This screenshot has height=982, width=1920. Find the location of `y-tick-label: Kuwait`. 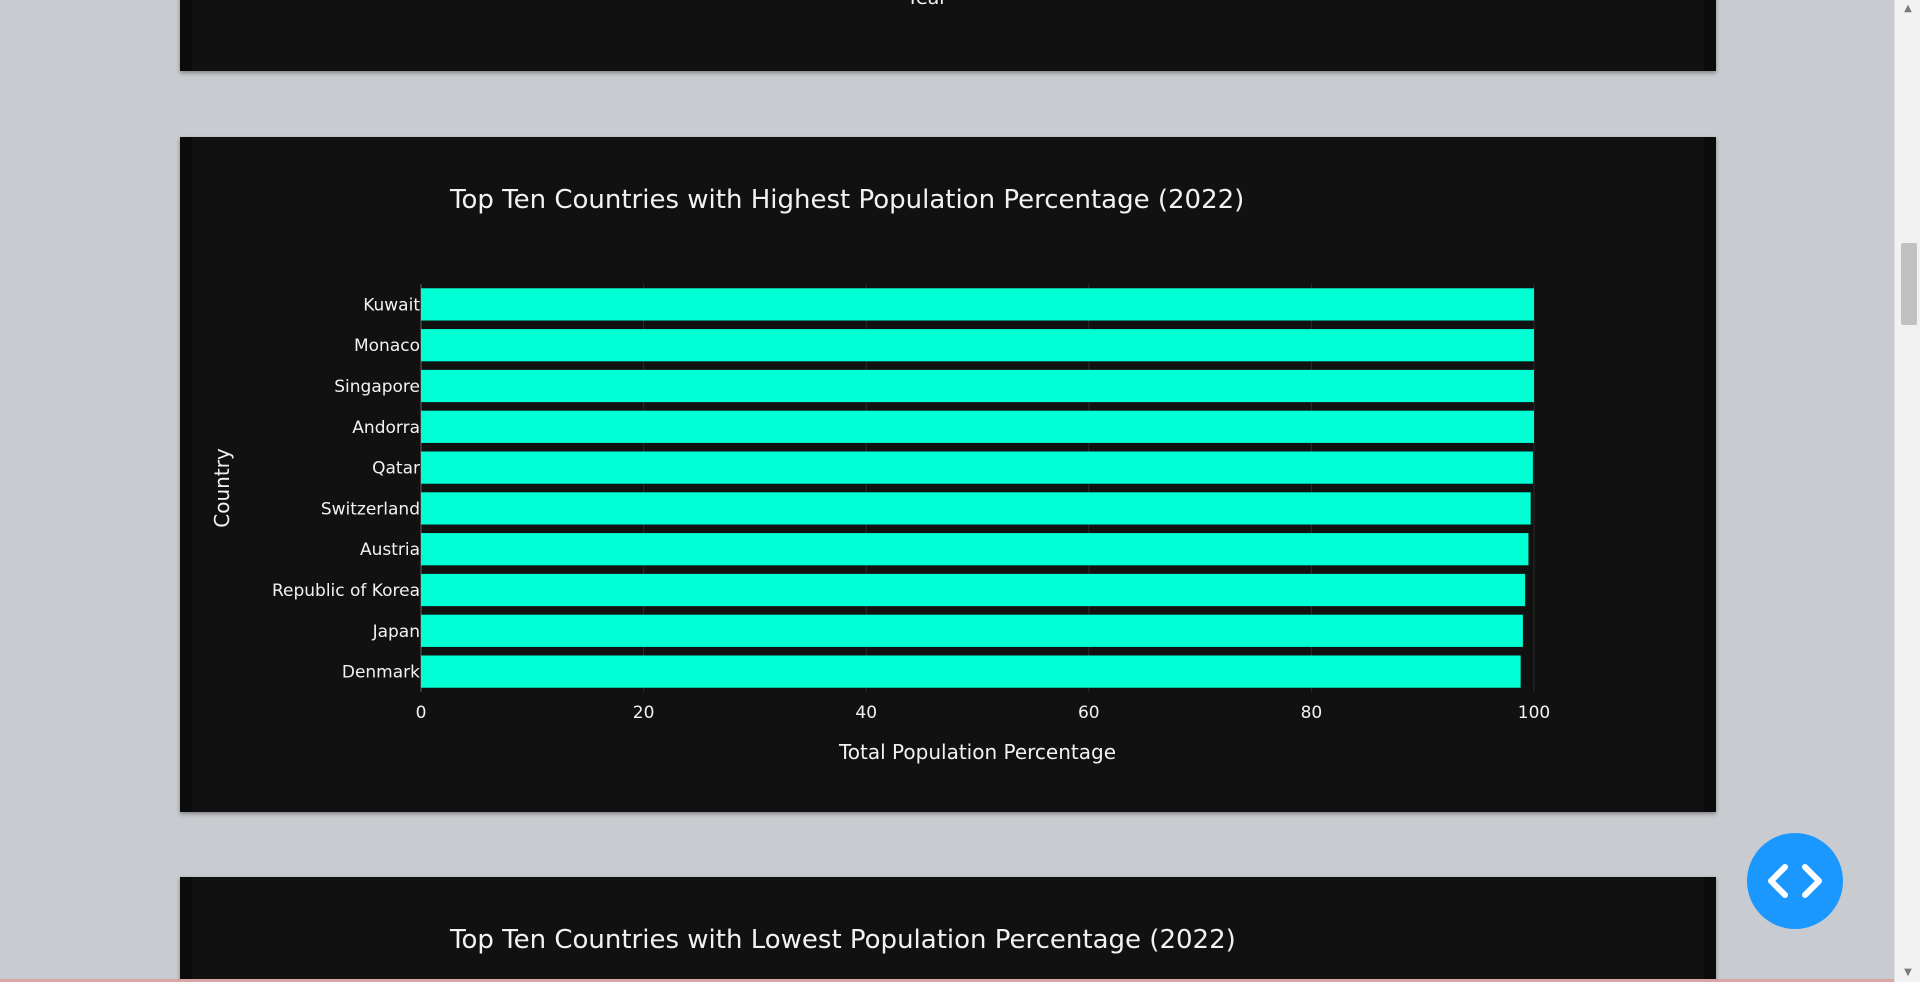

y-tick-label: Kuwait is located at coordinates (391, 305).